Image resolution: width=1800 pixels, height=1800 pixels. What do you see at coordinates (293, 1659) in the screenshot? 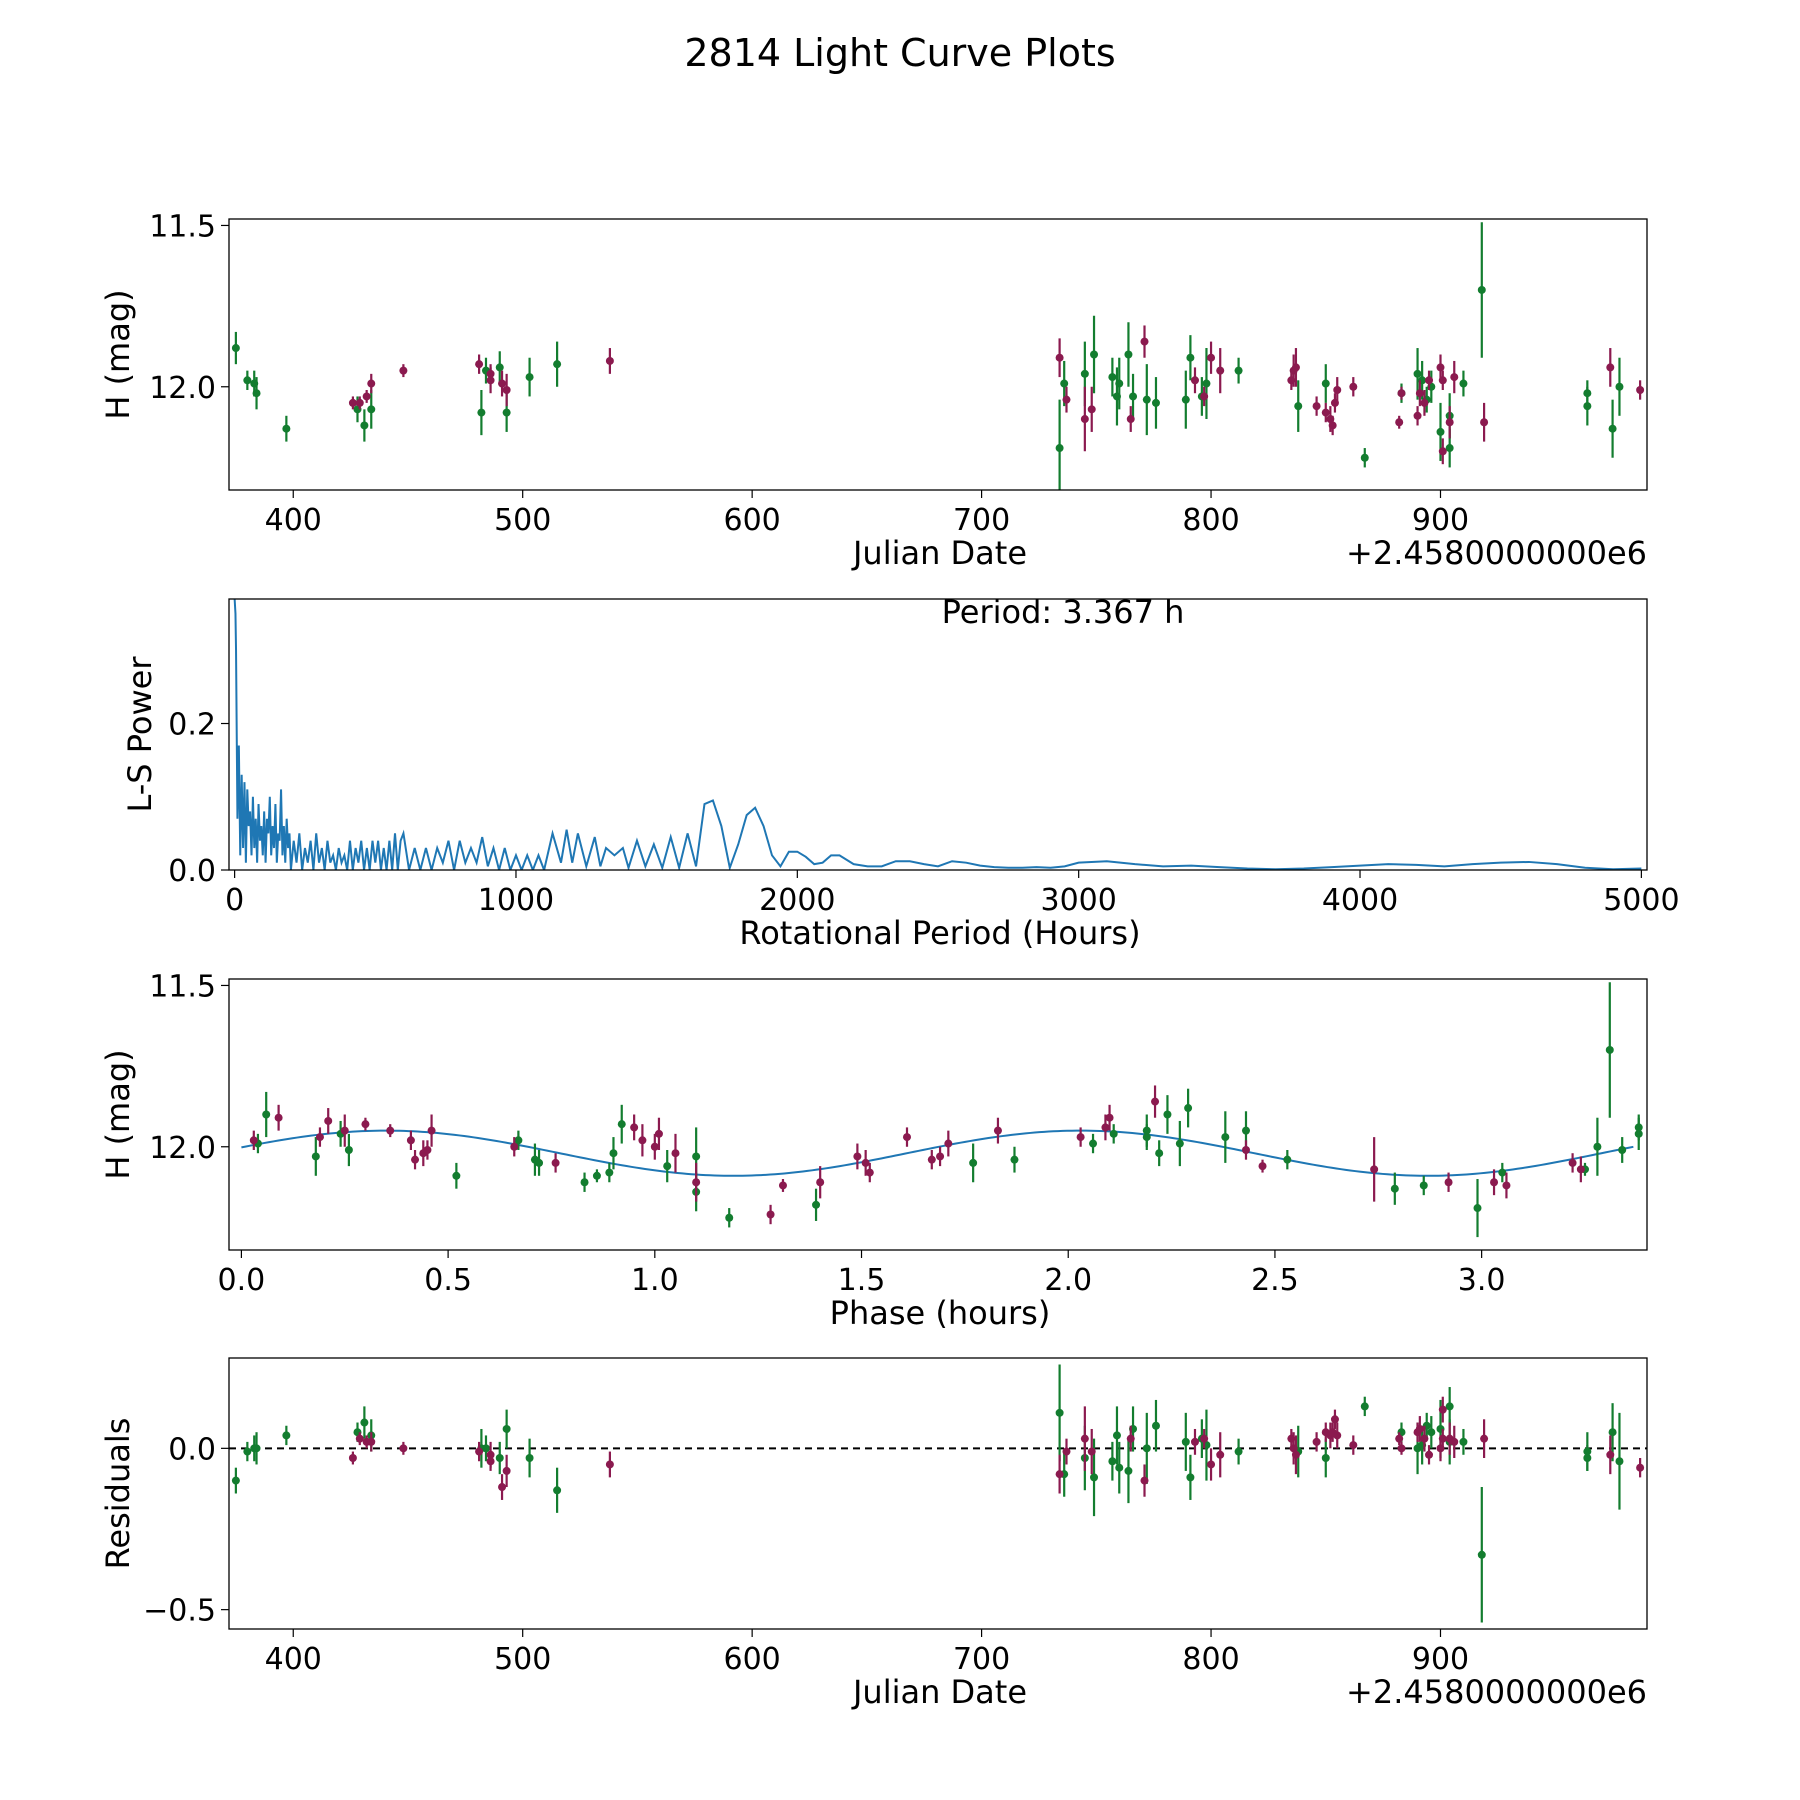
I see `x-tick-label: 400` at bounding box center [293, 1659].